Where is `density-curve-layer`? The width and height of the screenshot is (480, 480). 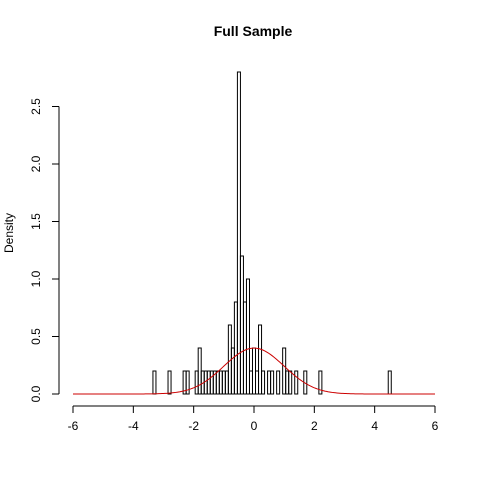
density-curve-layer is located at coordinates (254, 371).